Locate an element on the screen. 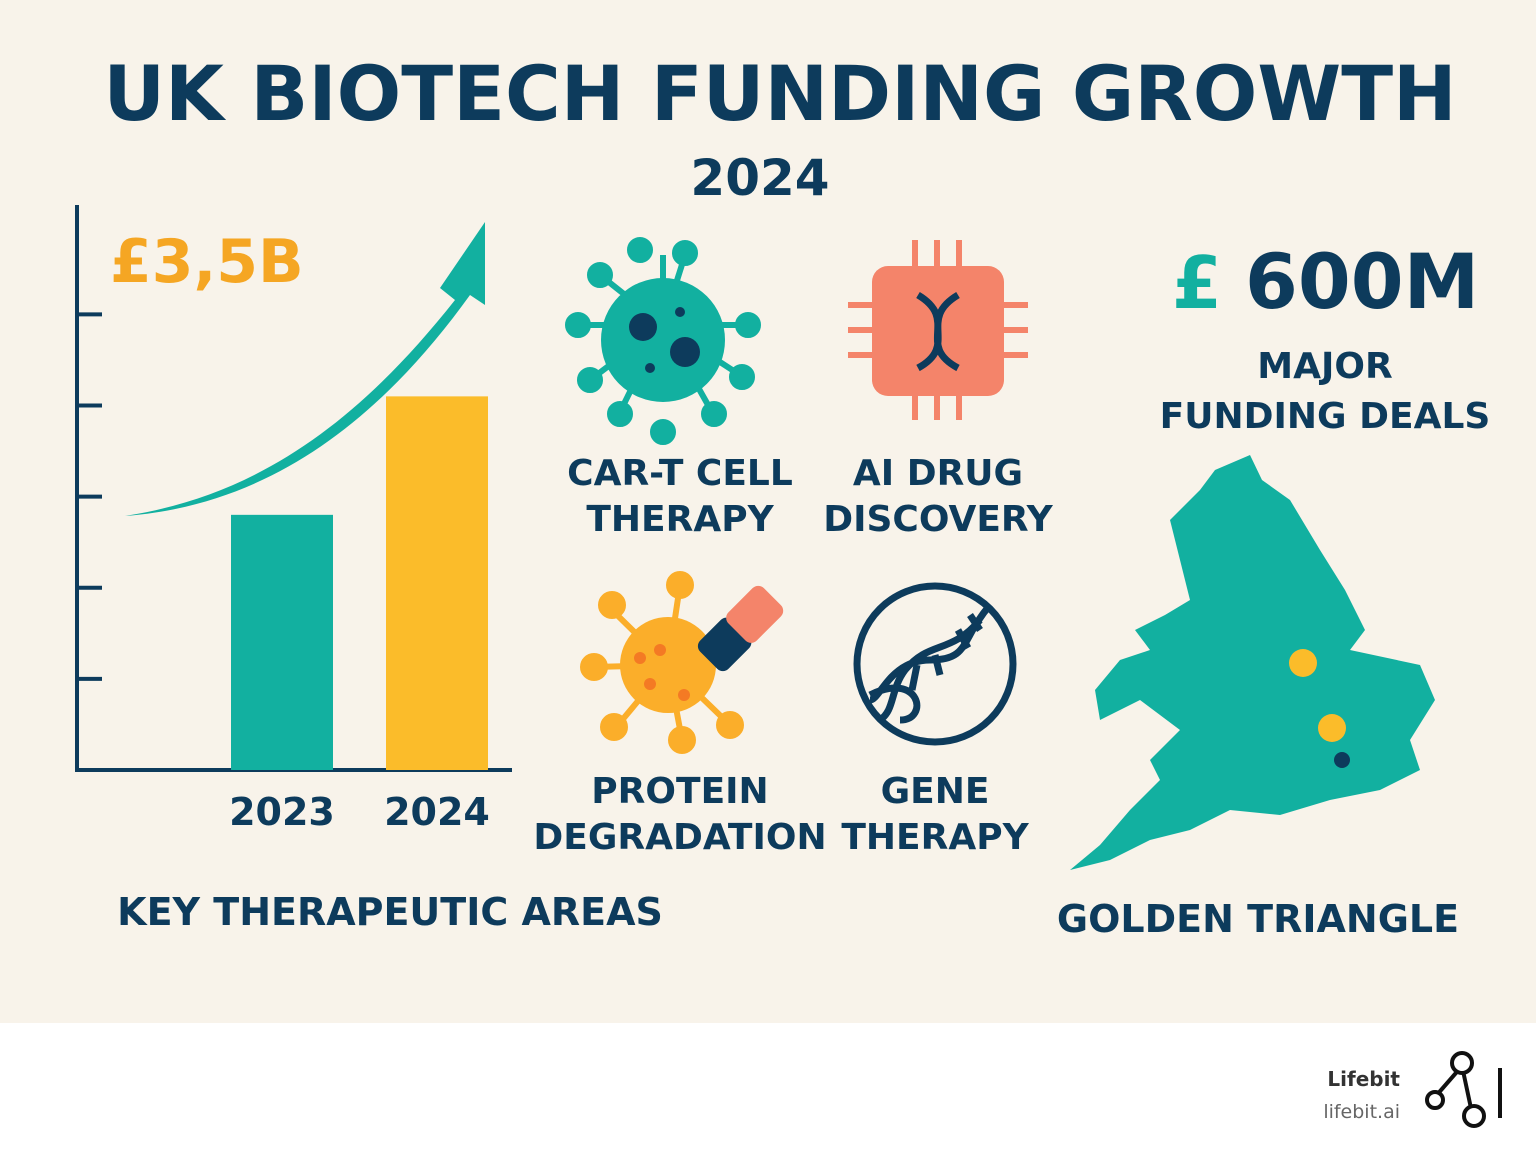  chart-headline: £3,5B is located at coordinates (207, 262).